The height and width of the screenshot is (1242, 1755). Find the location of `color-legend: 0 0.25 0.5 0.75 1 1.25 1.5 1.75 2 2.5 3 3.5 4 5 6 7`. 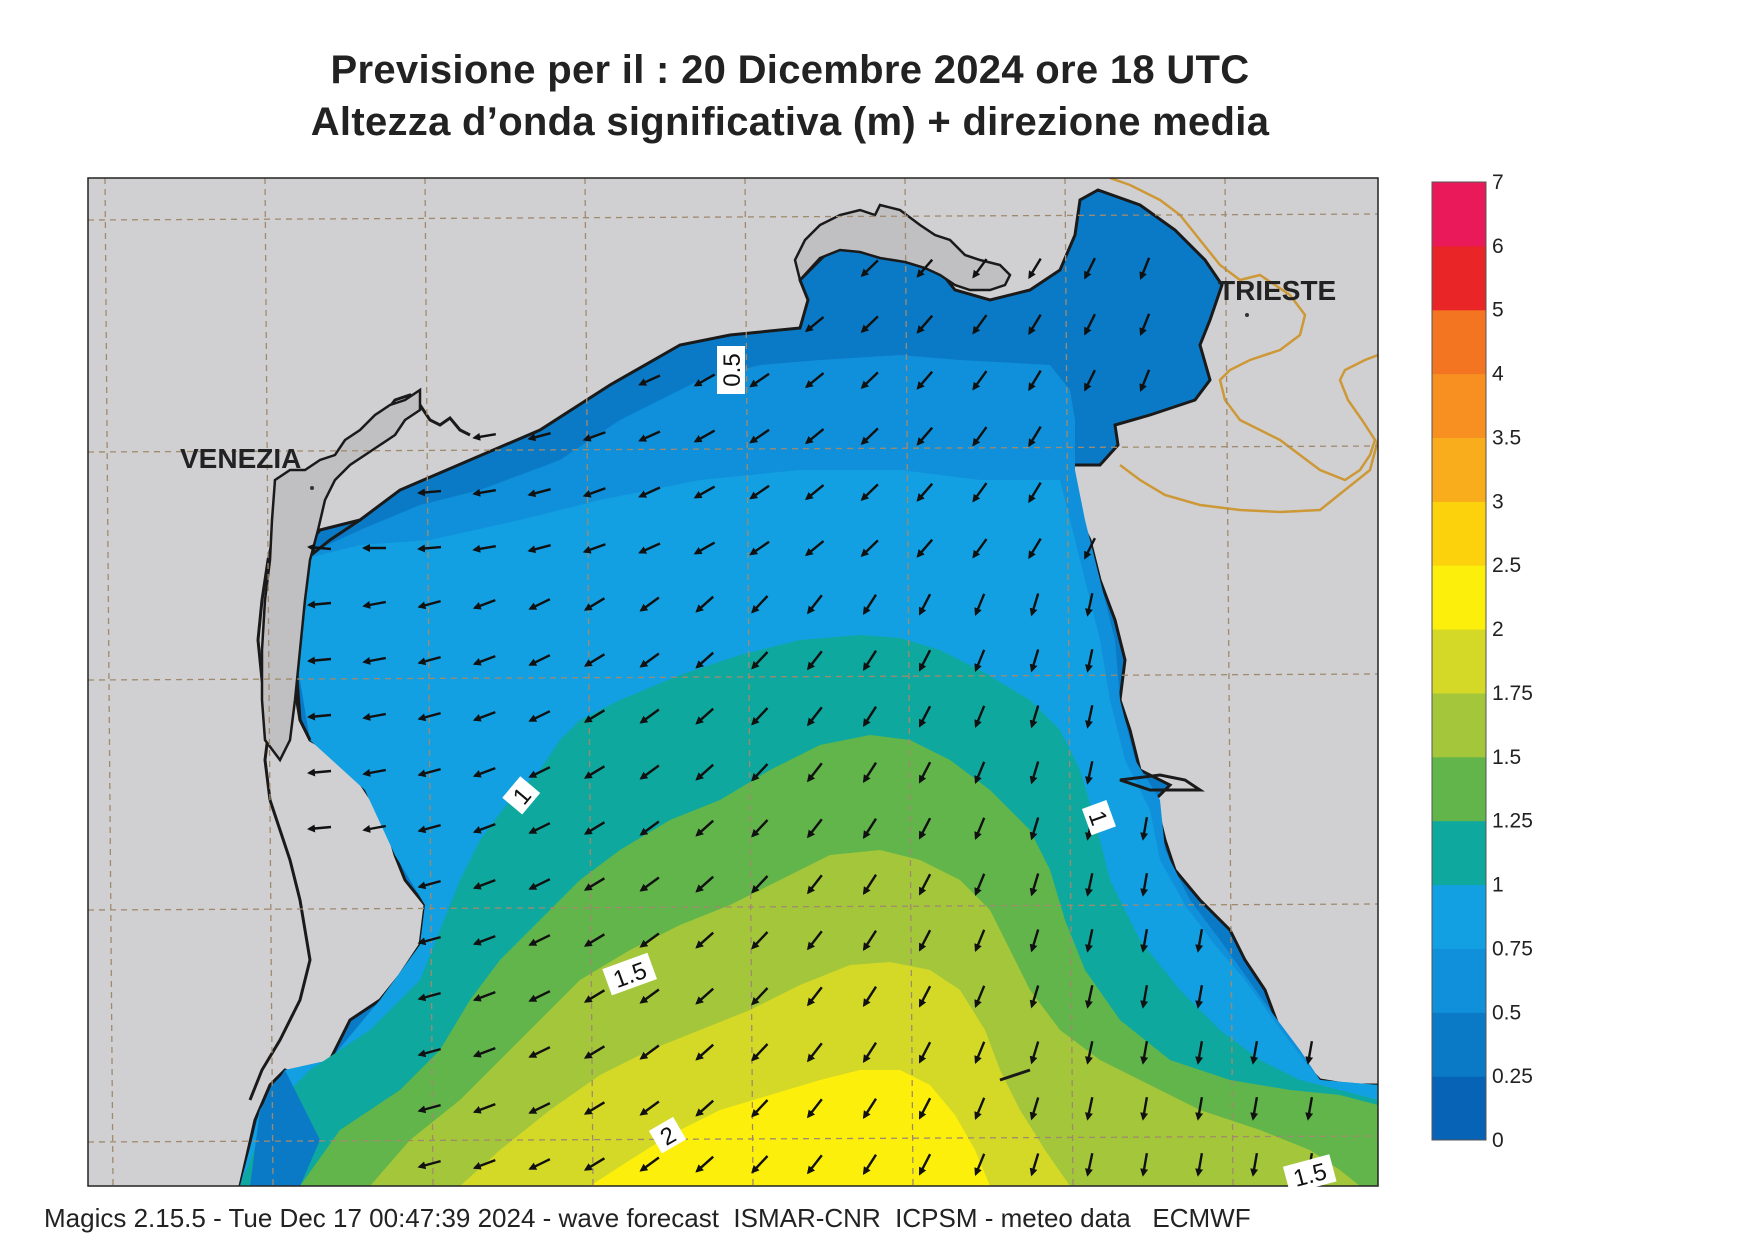

color-legend: 0 0.25 0.5 0.75 1 1.25 1.5 1.75 2 2.5 3 3.5 4 5 6 7 is located at coordinates (1482, 661).